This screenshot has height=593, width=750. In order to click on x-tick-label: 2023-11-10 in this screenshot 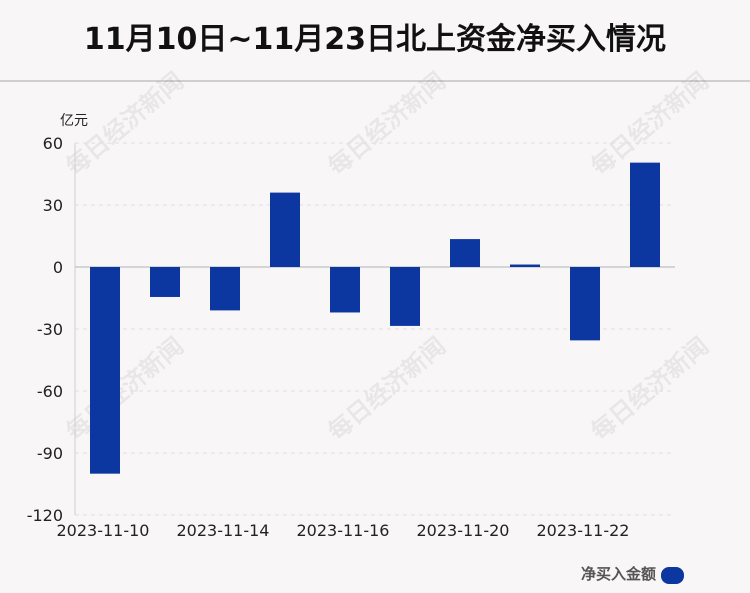, I will do `click(103, 530)`.